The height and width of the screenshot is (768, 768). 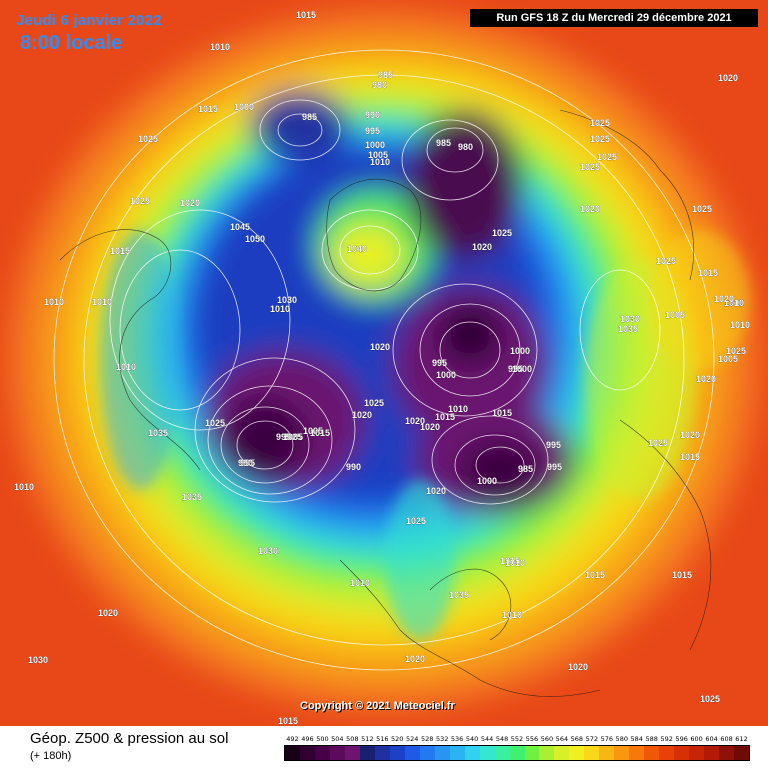 I want to click on legend-label: 596, so click(x=681, y=739).